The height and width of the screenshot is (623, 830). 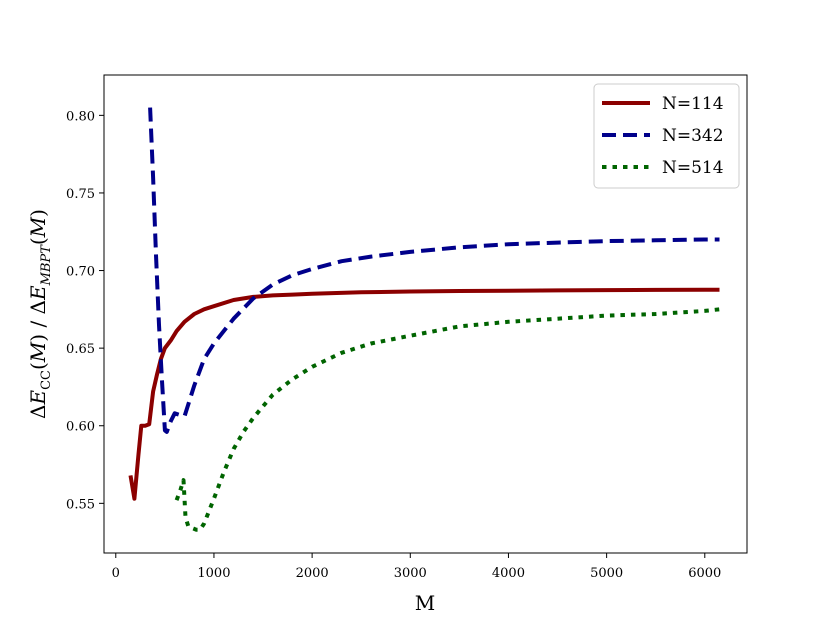 What do you see at coordinates (80, 194) in the screenshot?
I see `y-tick-label: 0.75` at bounding box center [80, 194].